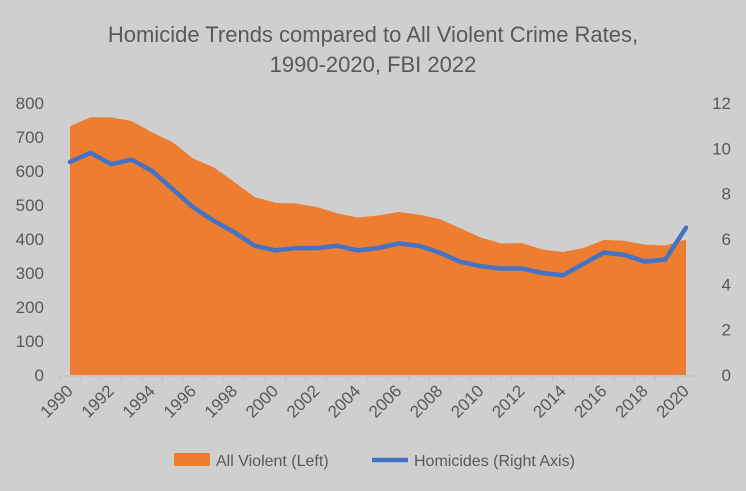 The height and width of the screenshot is (491, 746). What do you see at coordinates (726, 375) in the screenshot?
I see `right-tick-label: 0` at bounding box center [726, 375].